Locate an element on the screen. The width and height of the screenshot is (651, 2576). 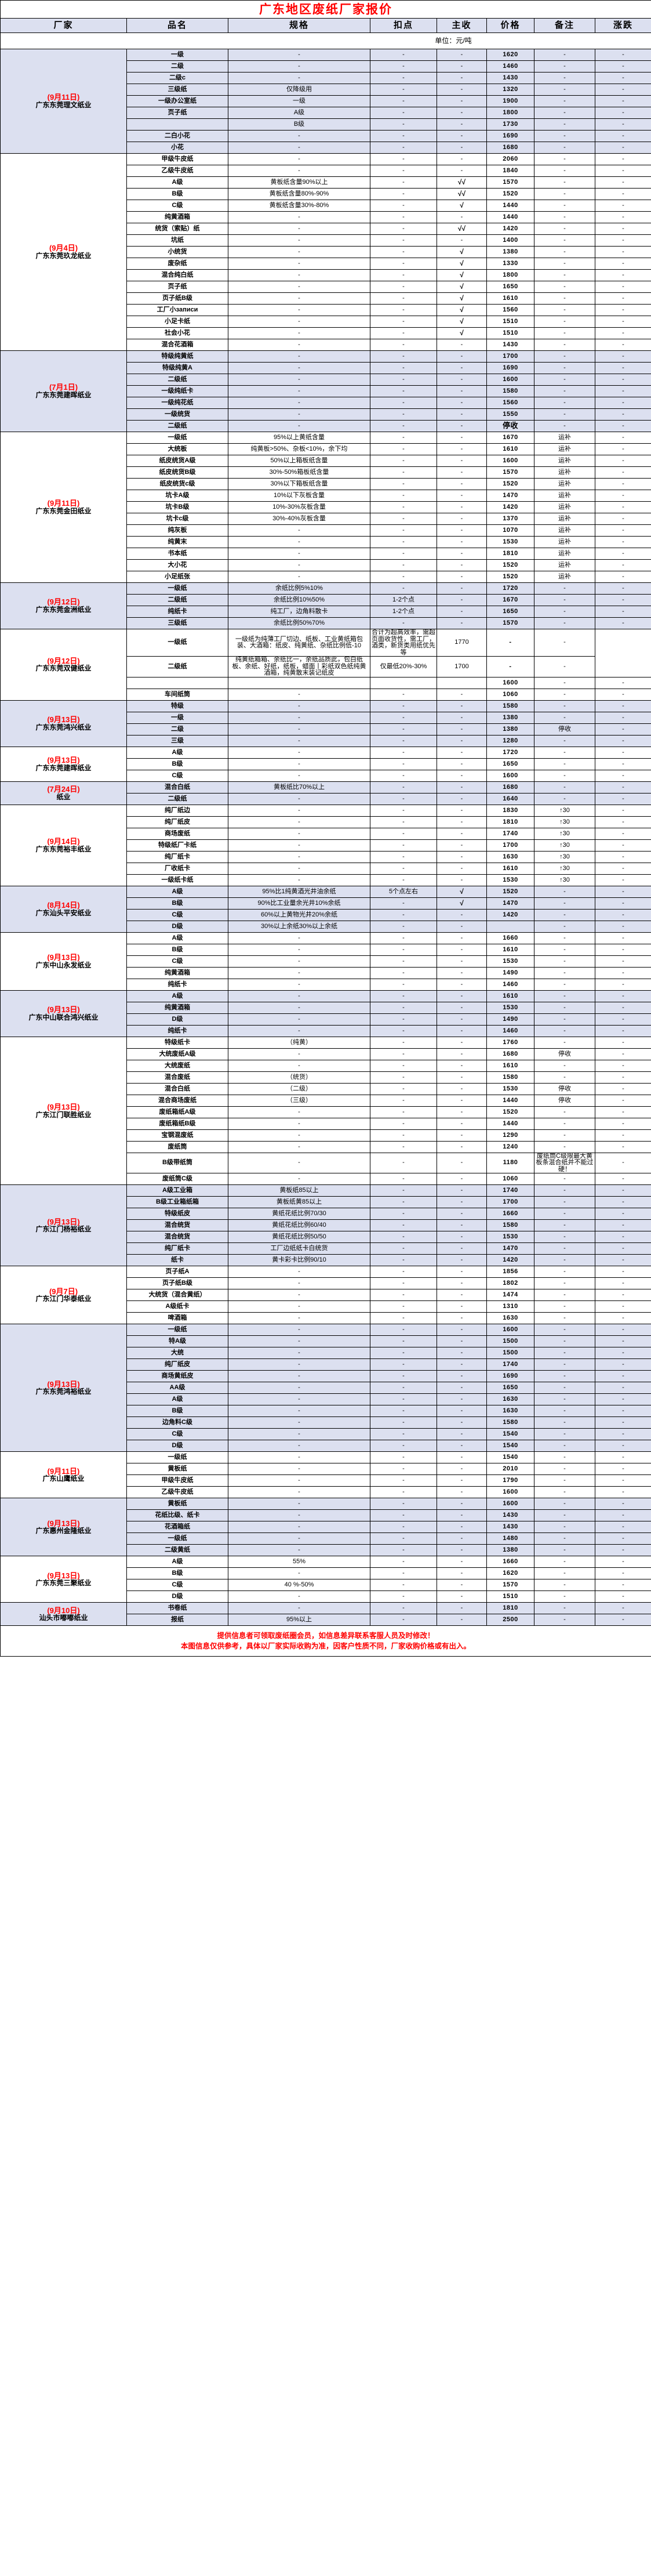
cell-c1: 页子纸 is located at coordinates (177, 113).